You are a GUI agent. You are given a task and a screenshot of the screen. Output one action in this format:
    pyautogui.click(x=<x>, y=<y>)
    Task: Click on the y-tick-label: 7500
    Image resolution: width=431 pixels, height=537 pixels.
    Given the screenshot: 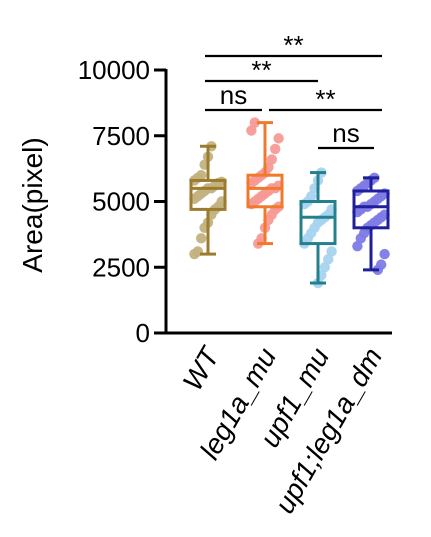 What is the action you would take?
    pyautogui.click(x=121, y=136)
    